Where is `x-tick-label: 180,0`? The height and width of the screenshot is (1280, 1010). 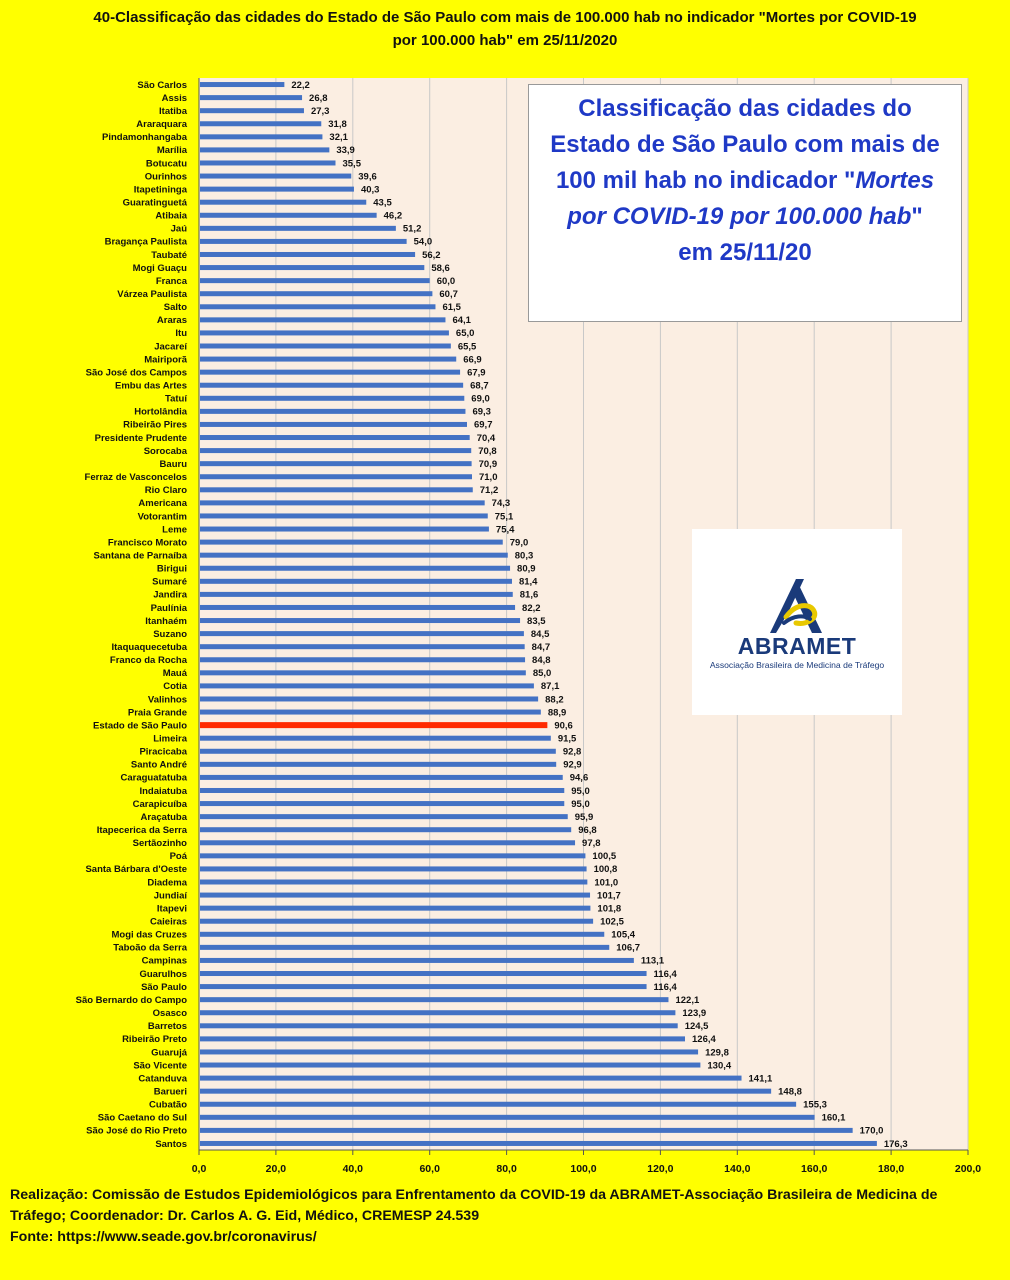 x-tick-label: 180,0 is located at coordinates (891, 1169).